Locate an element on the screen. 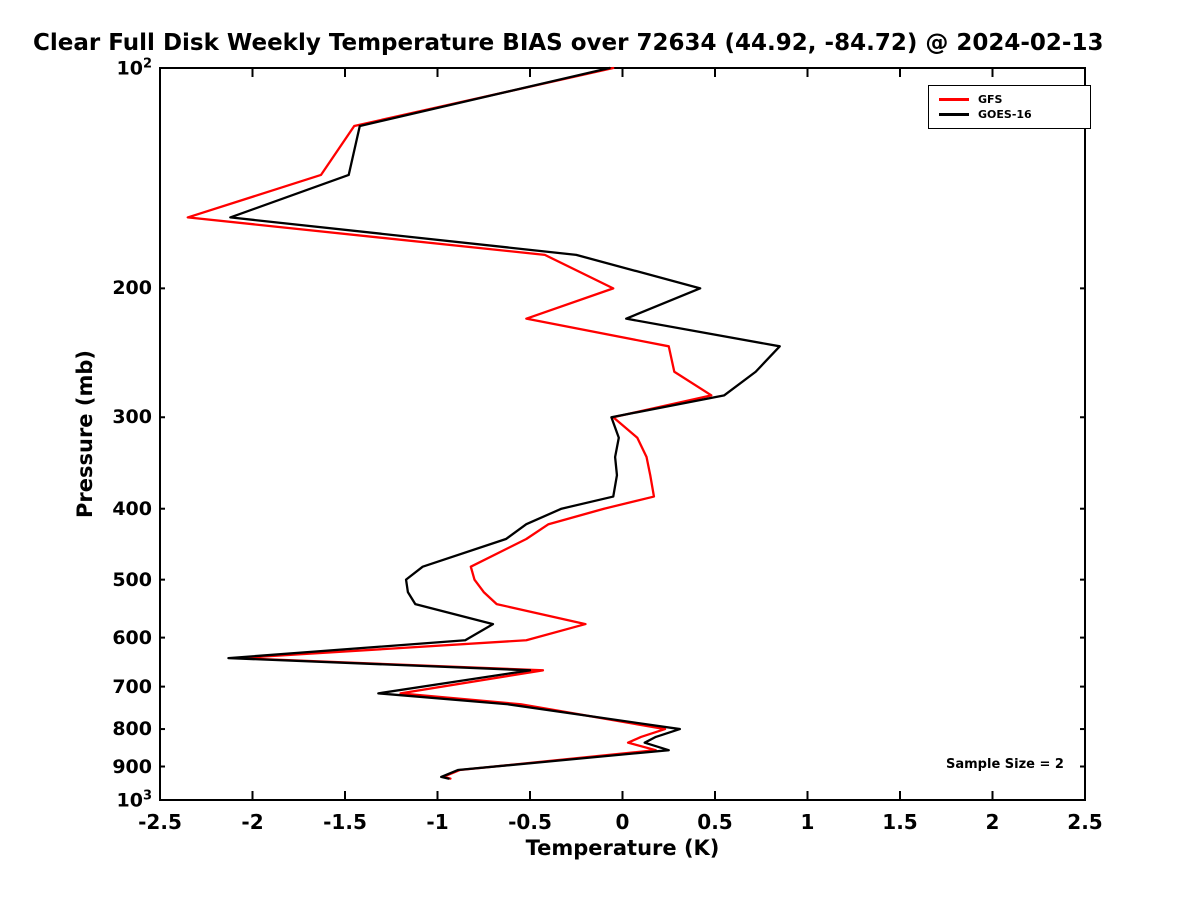 The width and height of the screenshot is (1200, 900). legend-item-gfs: GFS is located at coordinates (1009, 99).